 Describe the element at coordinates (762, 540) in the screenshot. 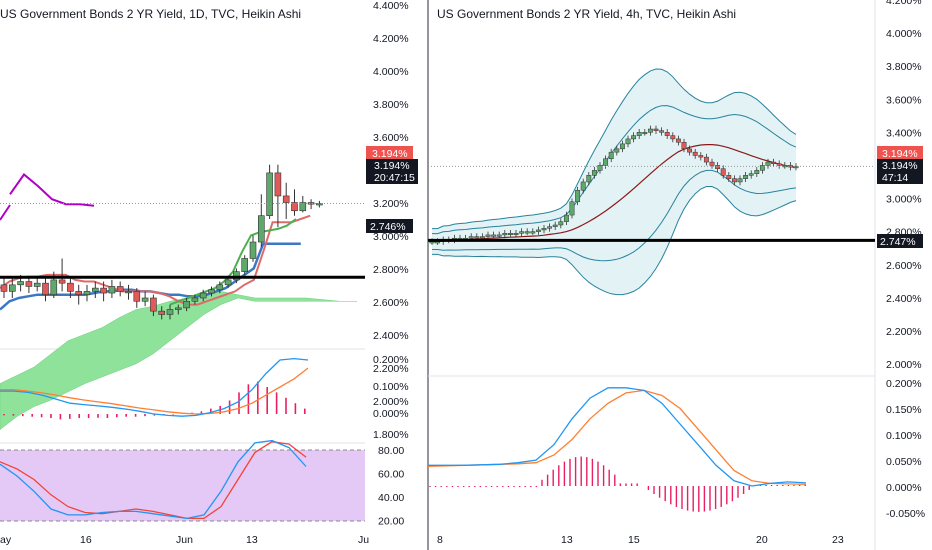

I see `right-time-tick: 20` at that location.